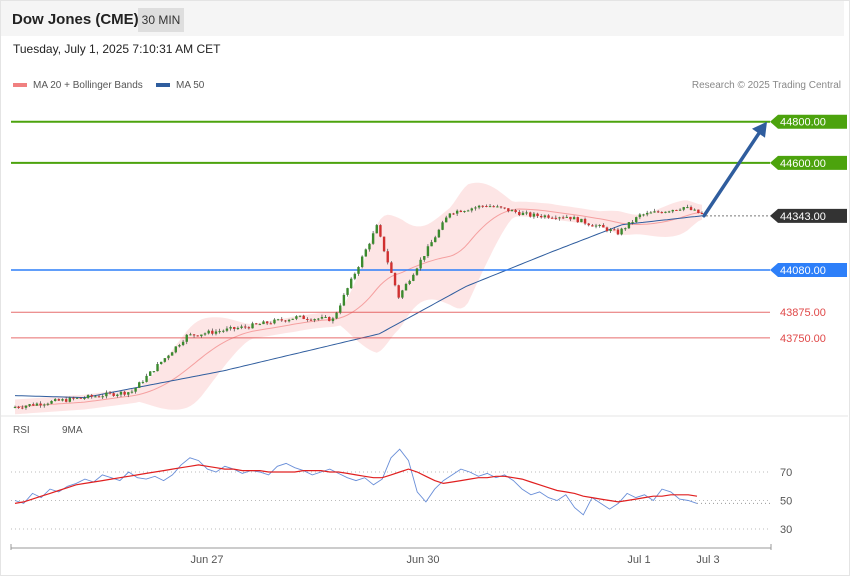 This screenshot has height=576, width=850. I want to click on x-tick-label: Jun 27, so click(206, 560).